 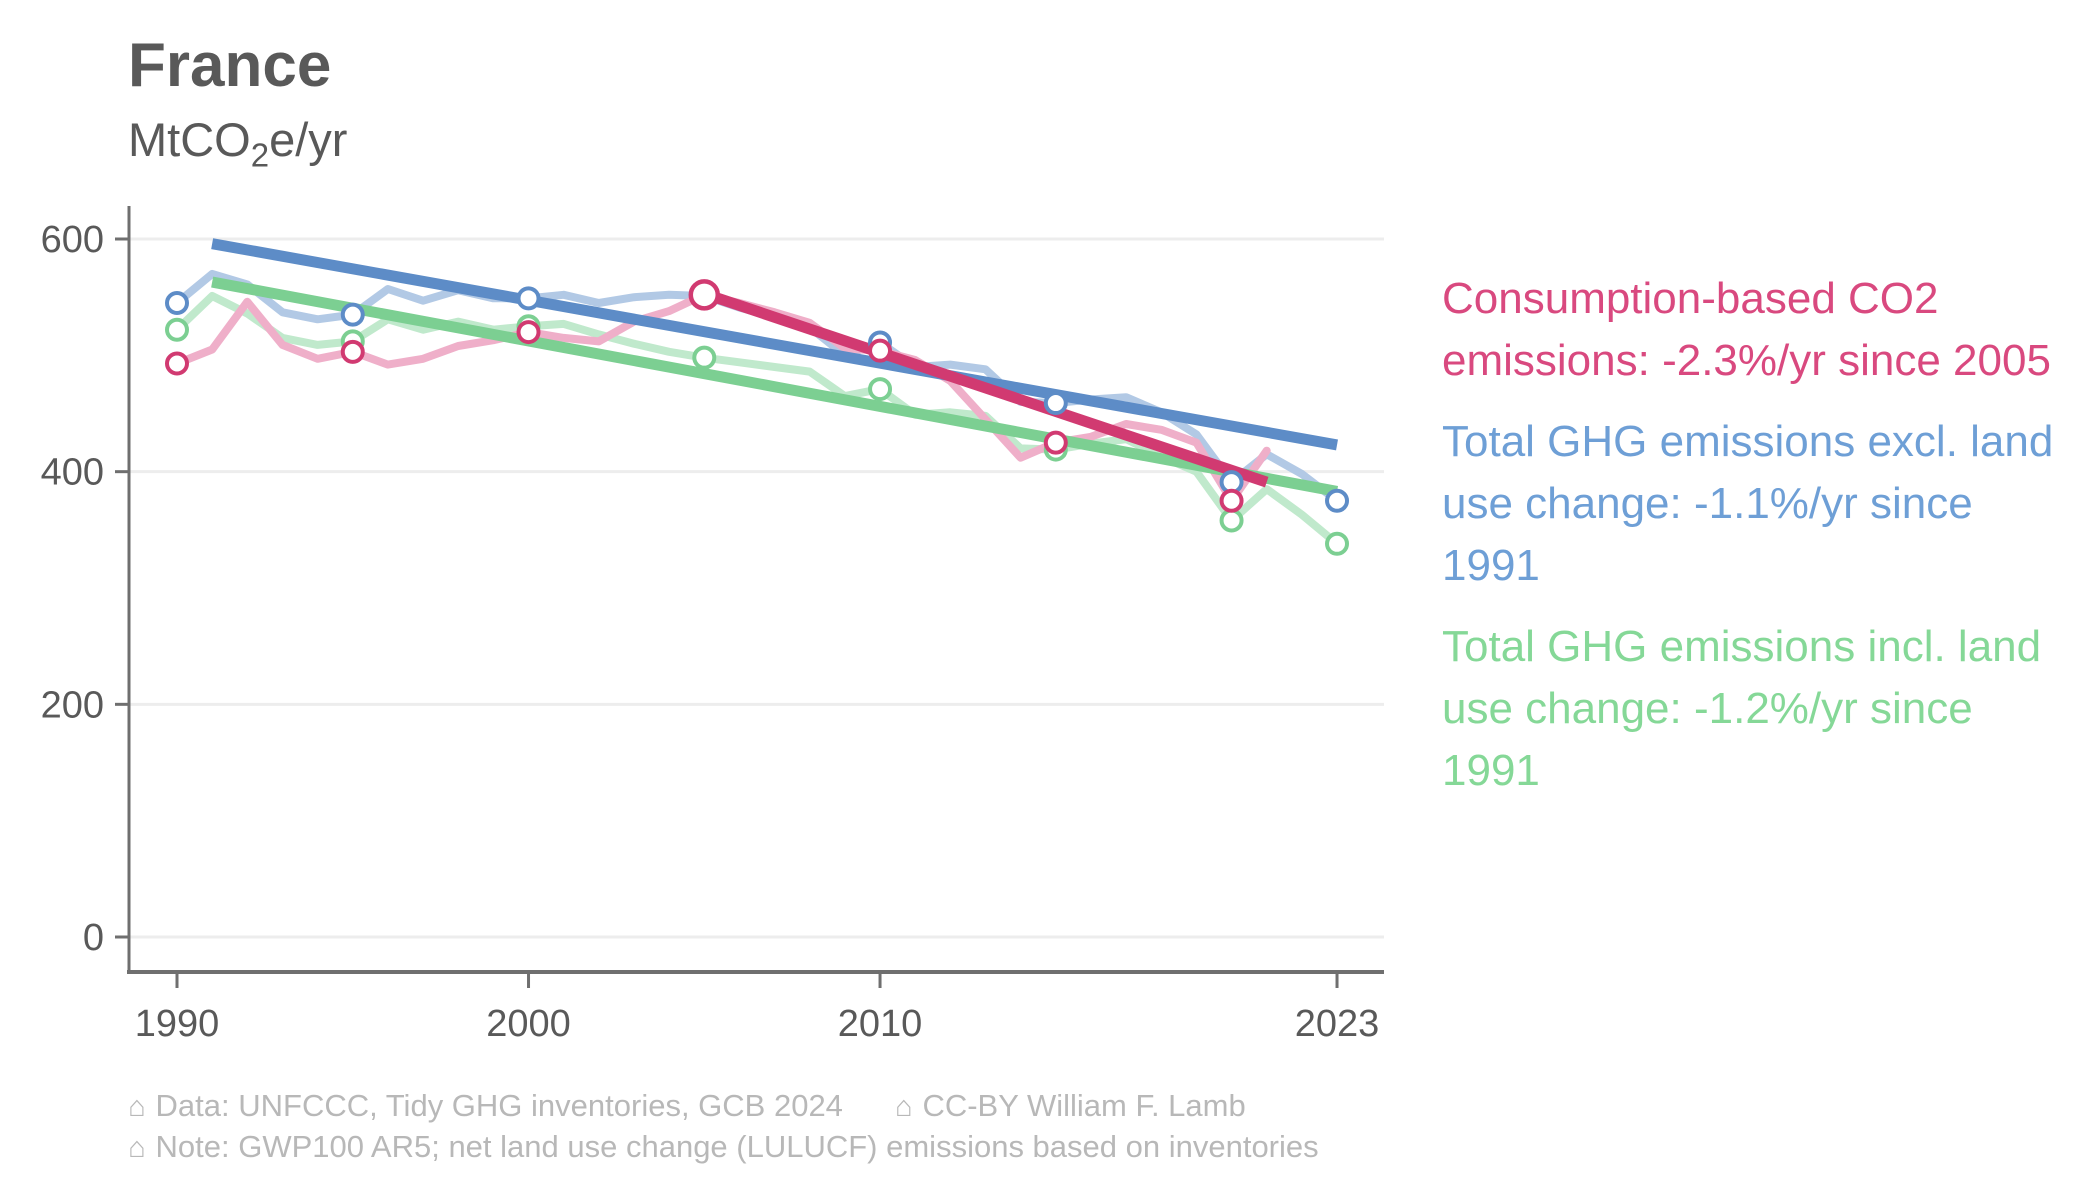 I want to click on legend-line: Total GHG emissions excl. land, so click(x=1748, y=441).